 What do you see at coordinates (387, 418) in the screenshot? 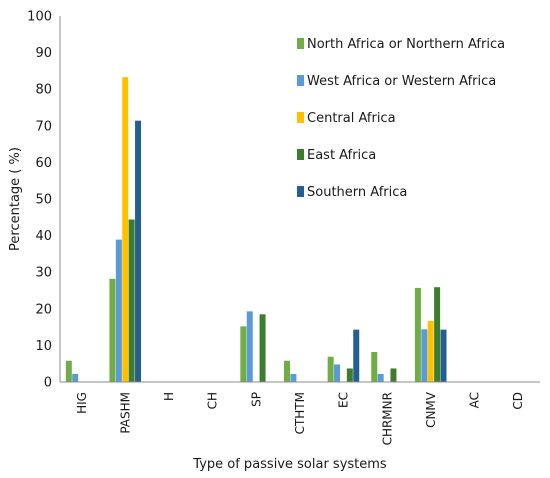
I see `x-tick-label: CHRMNR` at bounding box center [387, 418].